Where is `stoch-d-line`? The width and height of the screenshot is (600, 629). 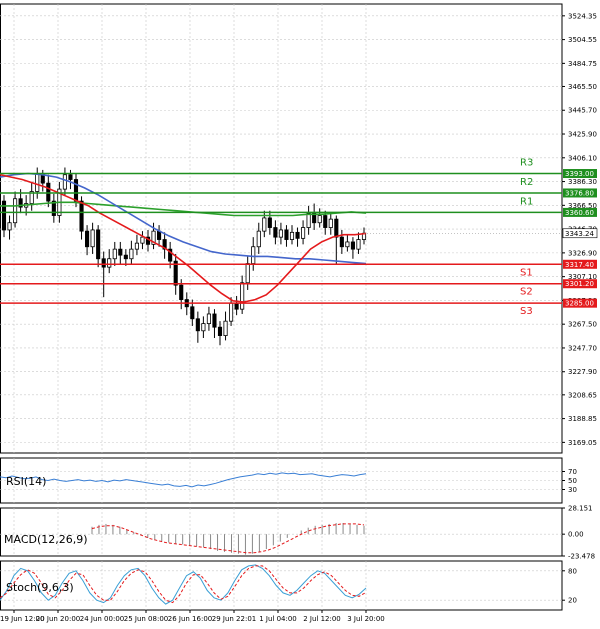 stoch-d-line is located at coordinates (183, 584).